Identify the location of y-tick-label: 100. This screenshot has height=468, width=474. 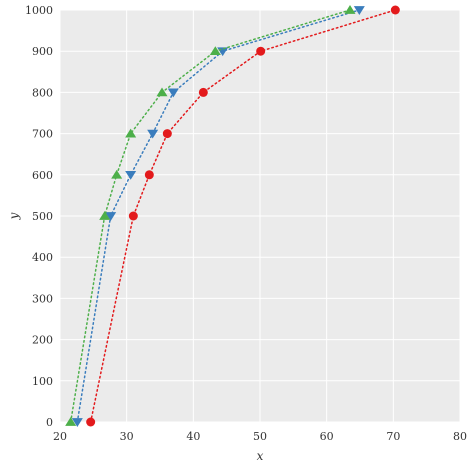
(42, 381).